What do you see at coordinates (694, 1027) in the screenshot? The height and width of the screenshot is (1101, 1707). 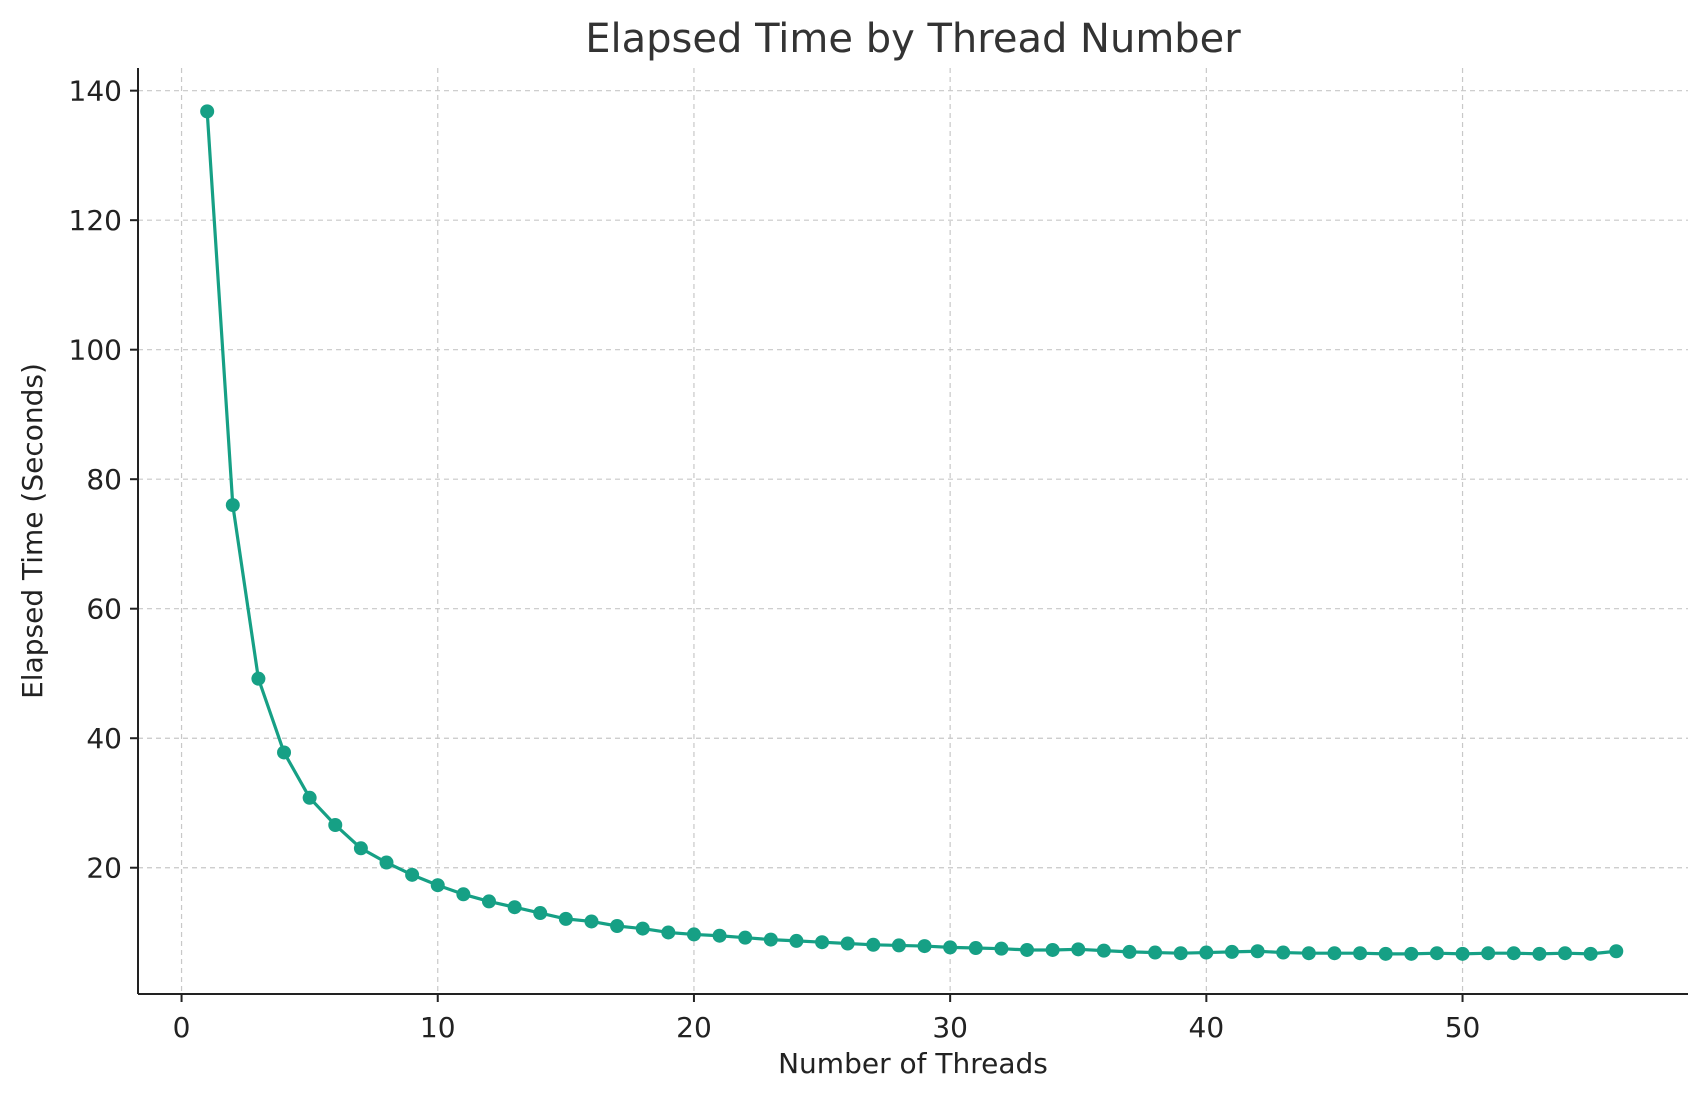 I see `x-tick-label: 20` at bounding box center [694, 1027].